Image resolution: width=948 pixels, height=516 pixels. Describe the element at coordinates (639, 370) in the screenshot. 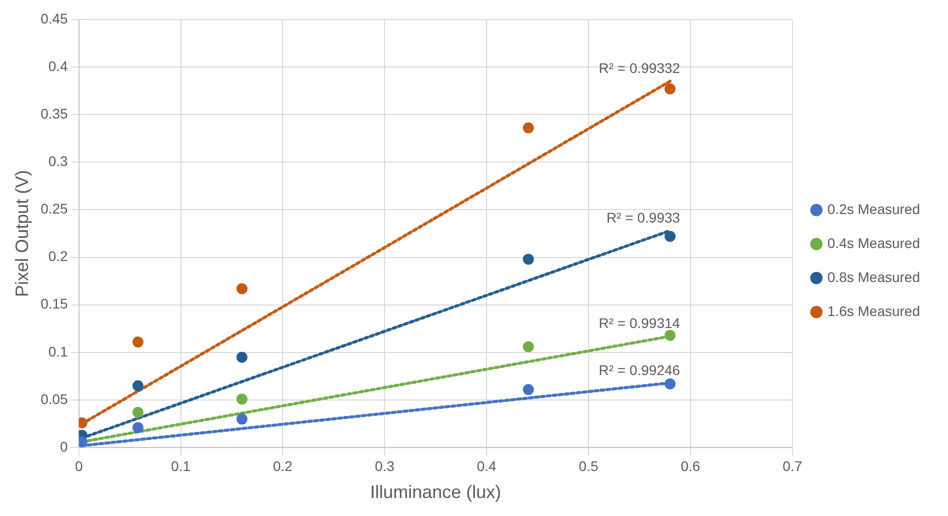

I see `annotation: R² = 0.99246` at that location.